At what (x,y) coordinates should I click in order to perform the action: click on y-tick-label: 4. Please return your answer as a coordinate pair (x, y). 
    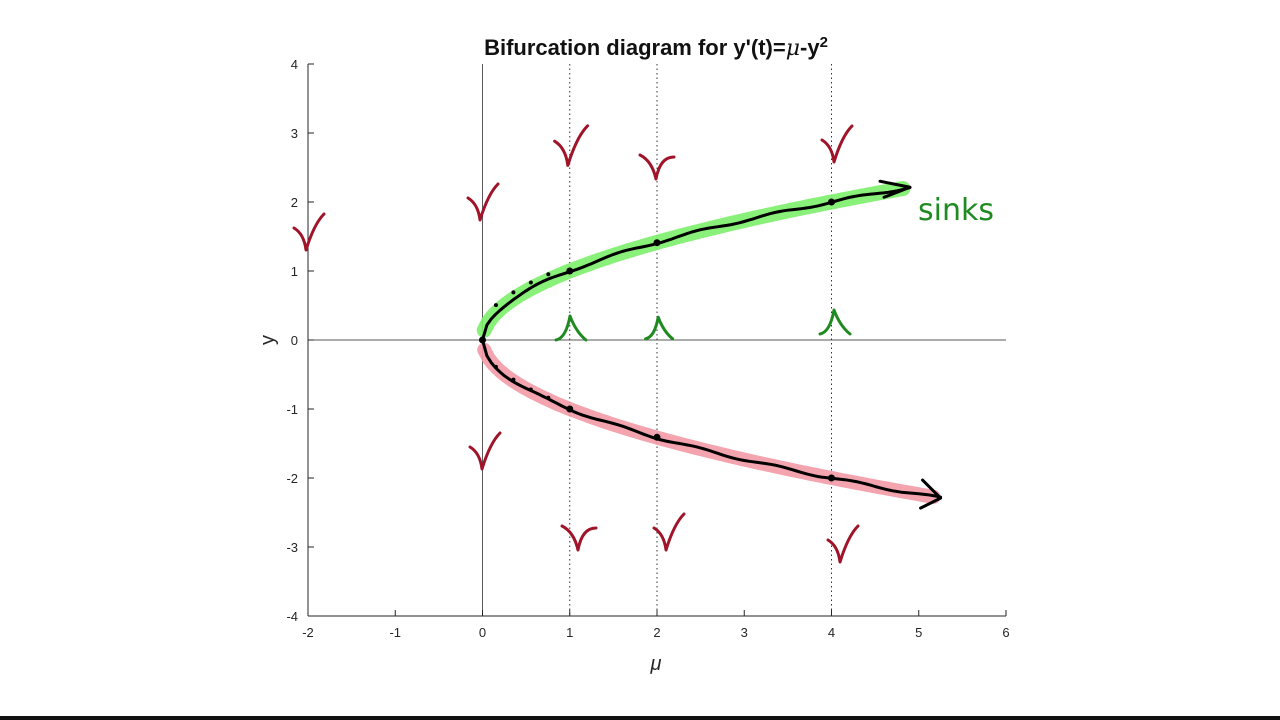
    Looking at the image, I should click on (294, 64).